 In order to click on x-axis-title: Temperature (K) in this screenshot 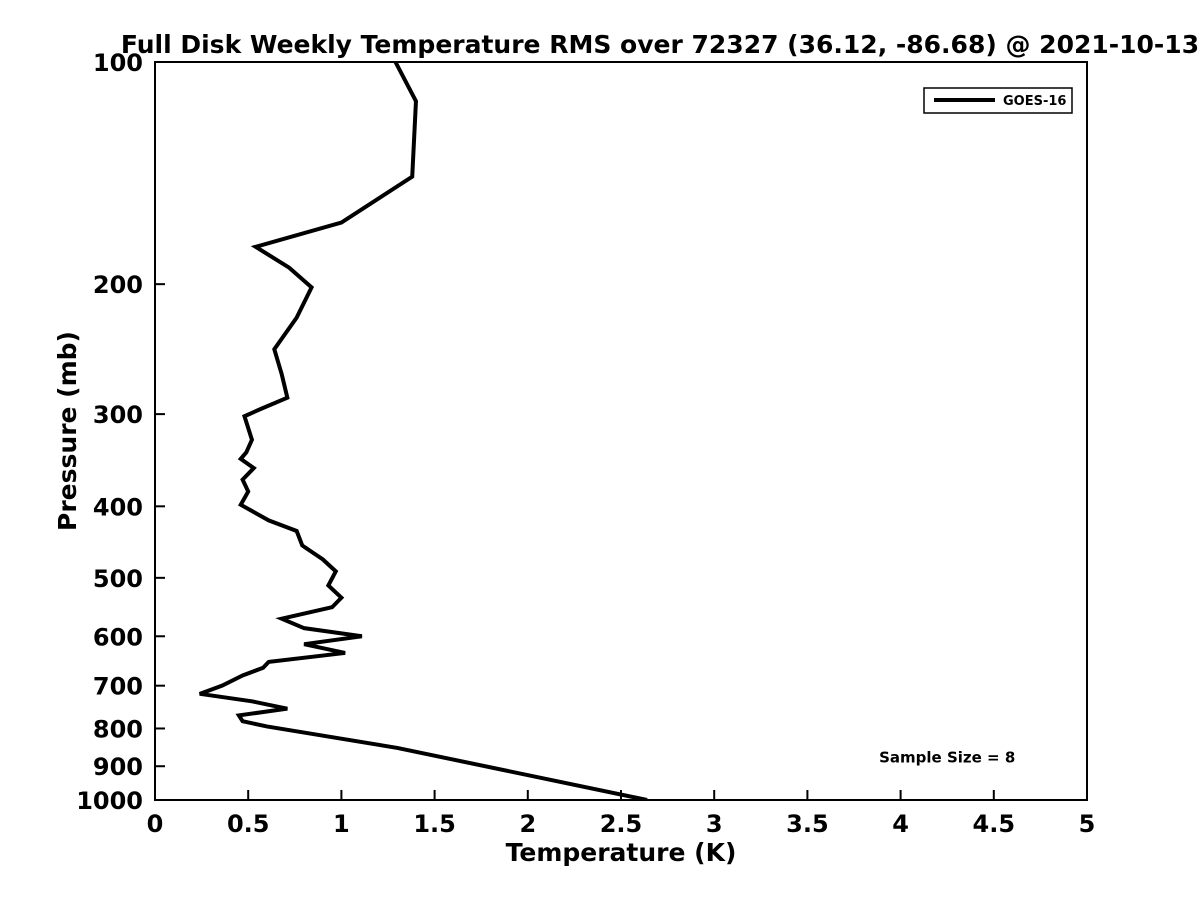, I will do `click(621, 852)`.